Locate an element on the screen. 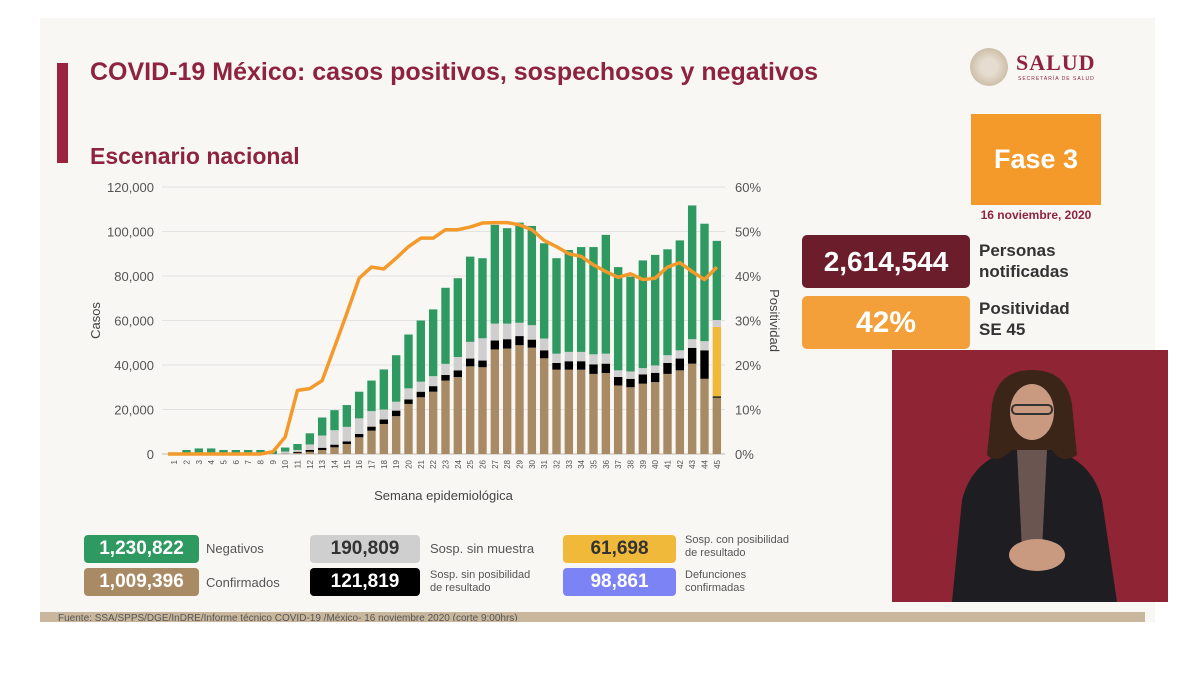  kpi-label-line: SE 45 is located at coordinates (1002, 329).